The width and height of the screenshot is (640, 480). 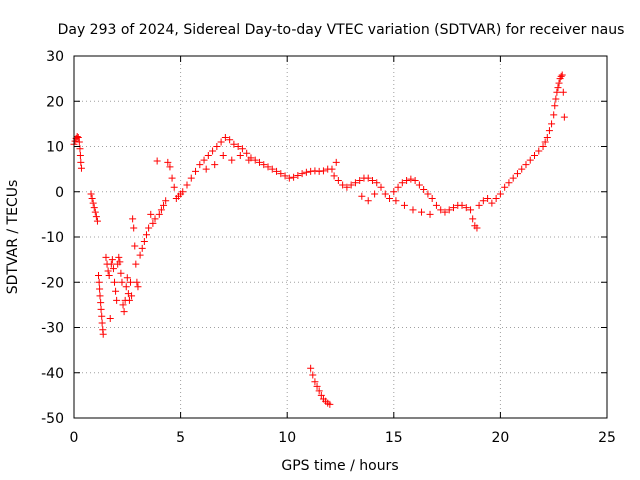 I want to click on y-tick-label: -40, so click(x=52, y=374).